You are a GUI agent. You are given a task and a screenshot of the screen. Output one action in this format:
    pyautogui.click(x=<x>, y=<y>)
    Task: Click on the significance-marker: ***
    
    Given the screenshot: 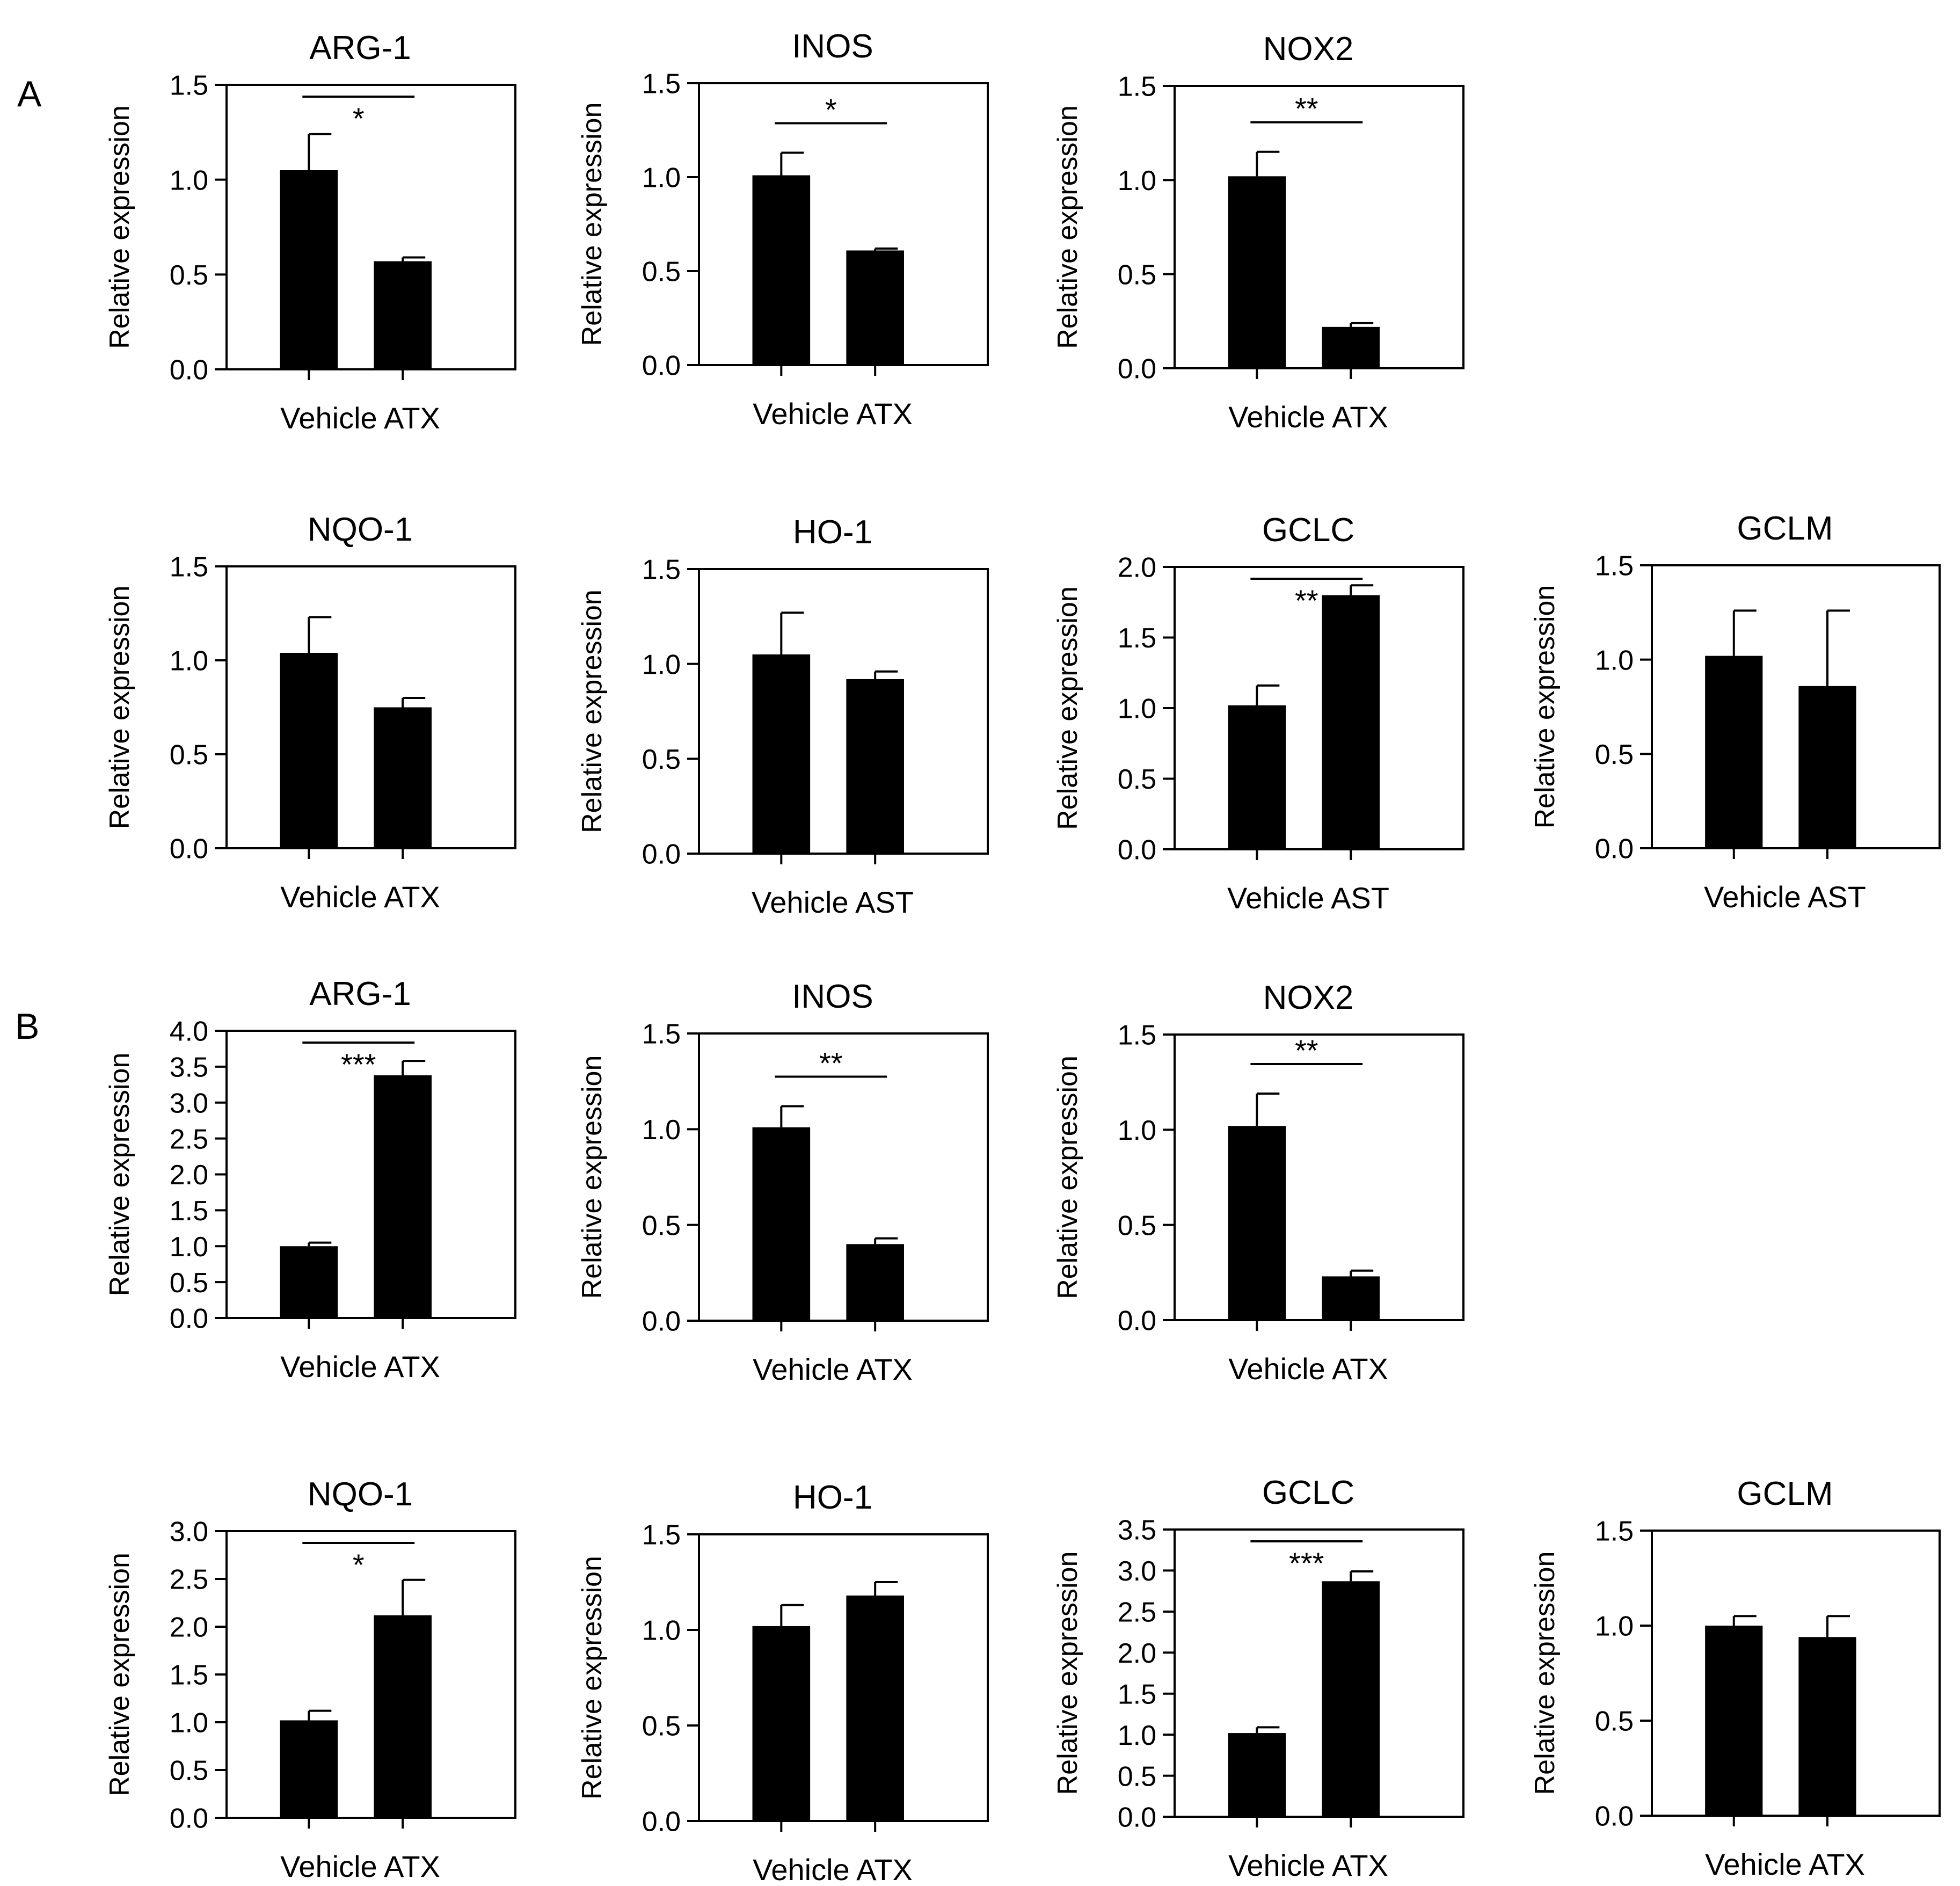 What is the action you would take?
    pyautogui.click(x=358, y=1064)
    